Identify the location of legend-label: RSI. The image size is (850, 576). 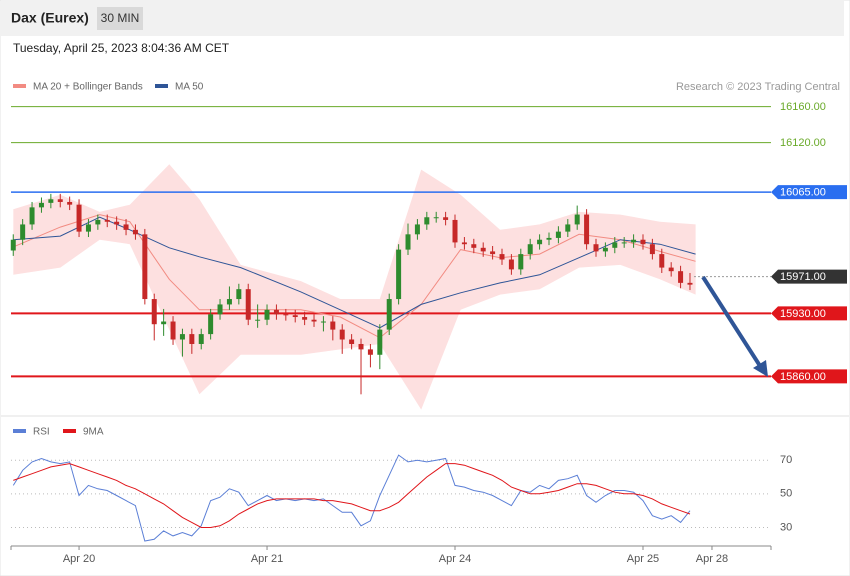
(41, 432).